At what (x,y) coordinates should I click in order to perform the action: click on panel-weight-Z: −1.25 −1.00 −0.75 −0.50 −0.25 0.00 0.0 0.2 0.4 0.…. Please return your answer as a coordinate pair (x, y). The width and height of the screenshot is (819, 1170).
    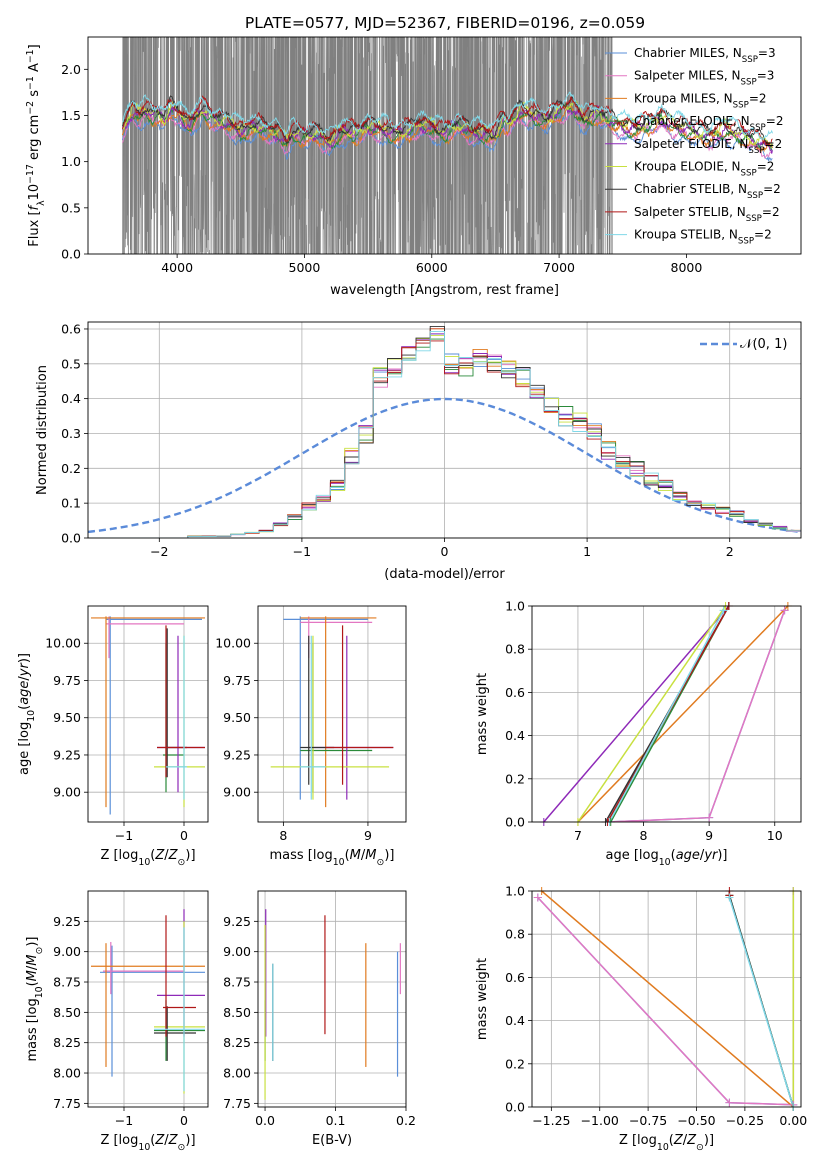
    Looking at the image, I should click on (641, 1018).